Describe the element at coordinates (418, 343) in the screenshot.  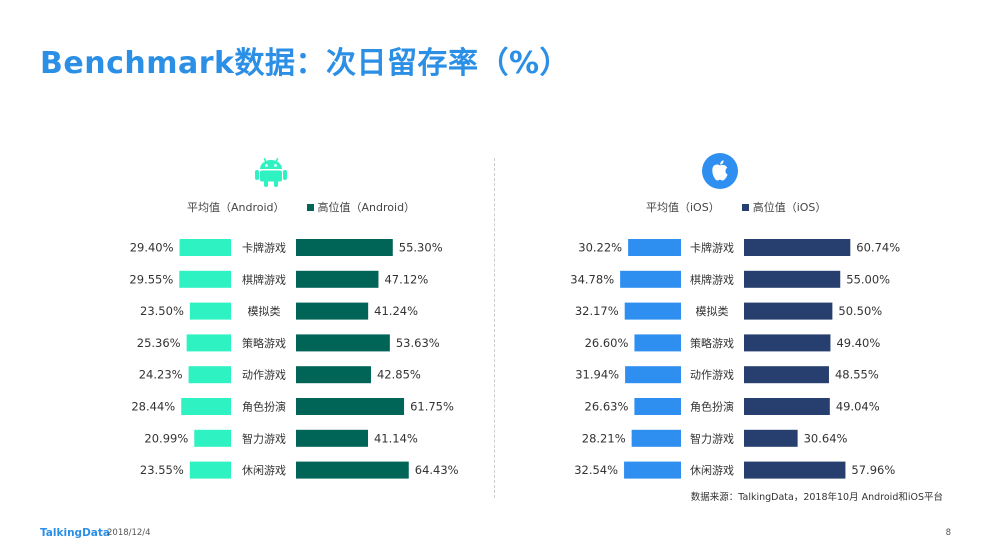
I see `value-label-android-high: 53.63%` at that location.